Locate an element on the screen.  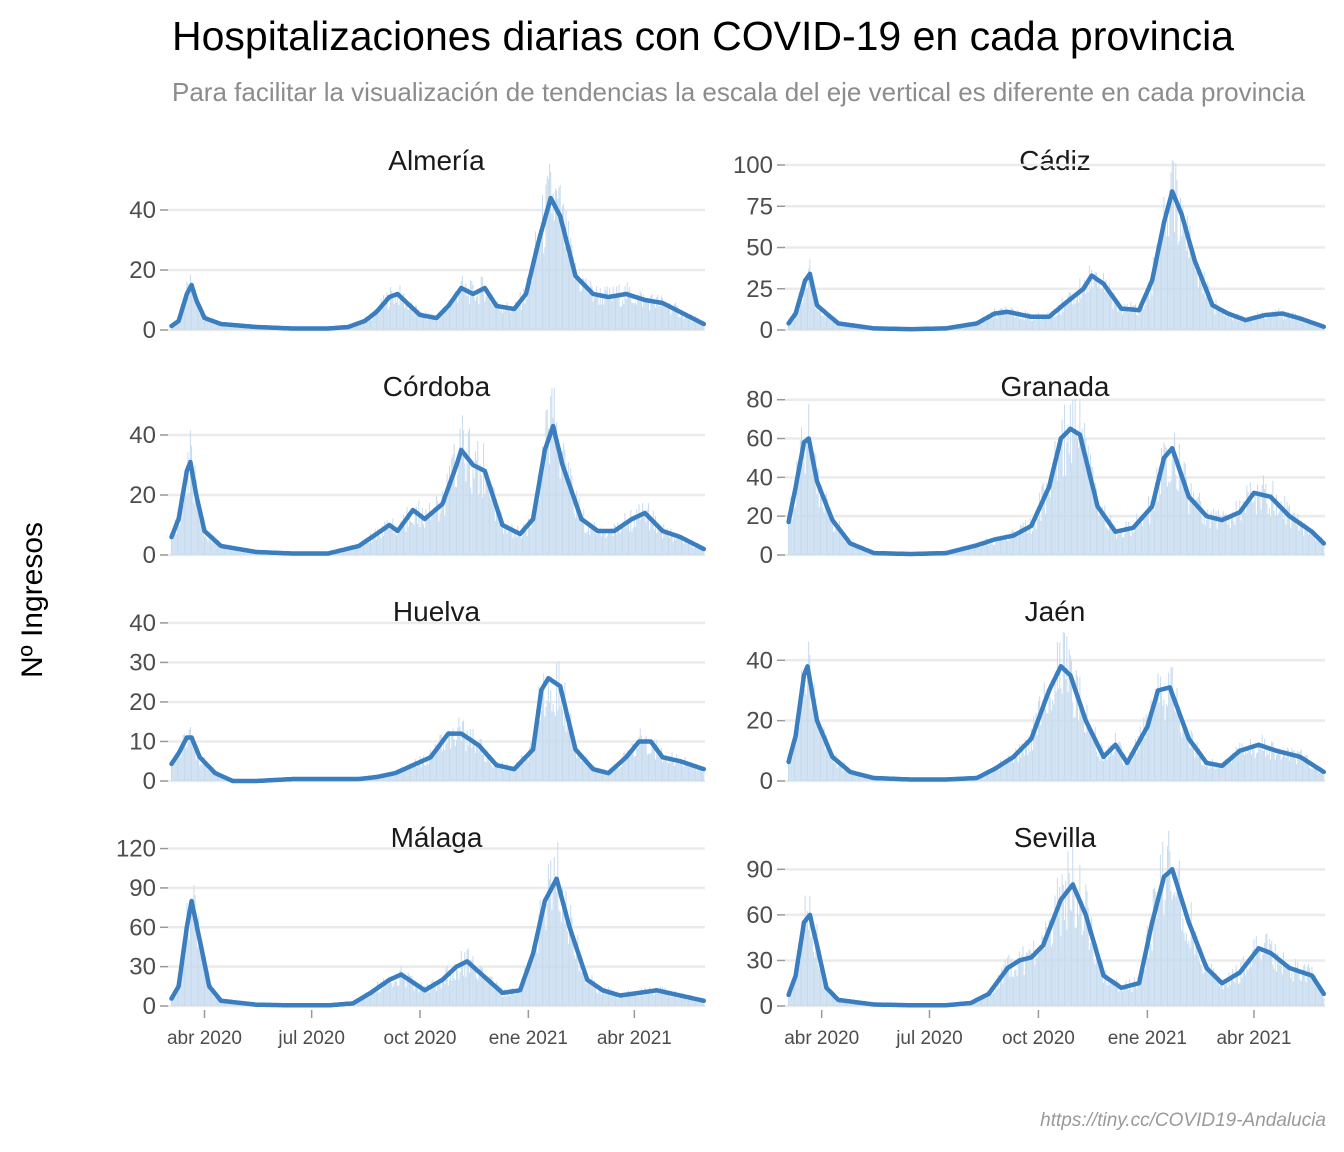
facet-title-granada: Granada is located at coordinates (1055, 386).